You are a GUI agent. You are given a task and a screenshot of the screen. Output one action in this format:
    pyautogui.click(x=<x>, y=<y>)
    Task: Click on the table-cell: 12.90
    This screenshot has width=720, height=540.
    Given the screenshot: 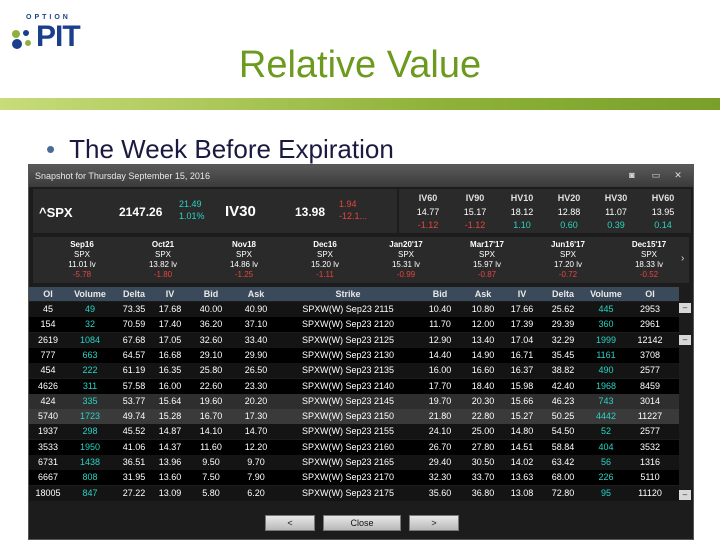 What is the action you would take?
    pyautogui.click(x=440, y=339)
    